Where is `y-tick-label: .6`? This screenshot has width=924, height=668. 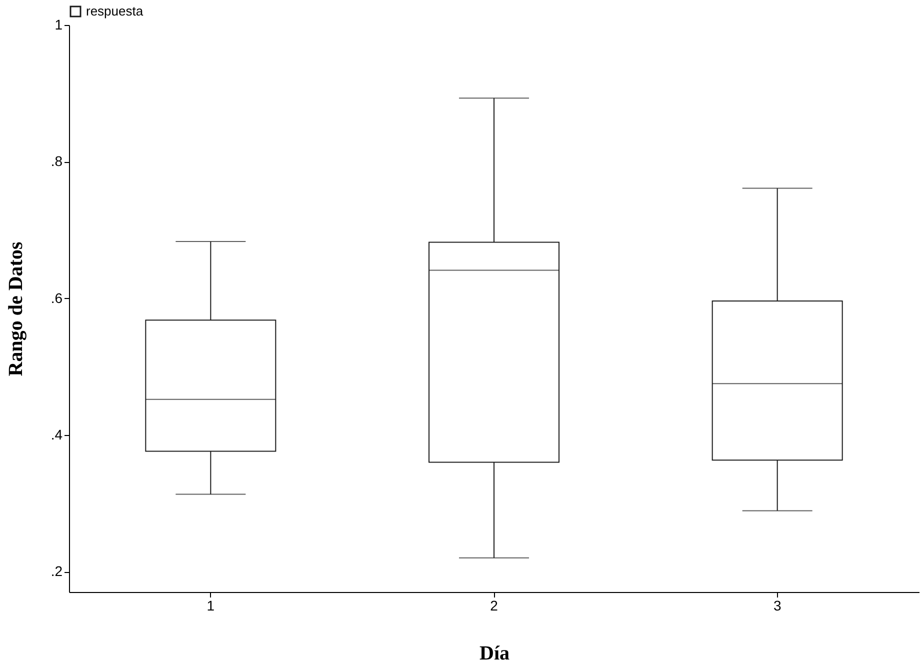
y-tick-label: .6 is located at coordinates (56, 298).